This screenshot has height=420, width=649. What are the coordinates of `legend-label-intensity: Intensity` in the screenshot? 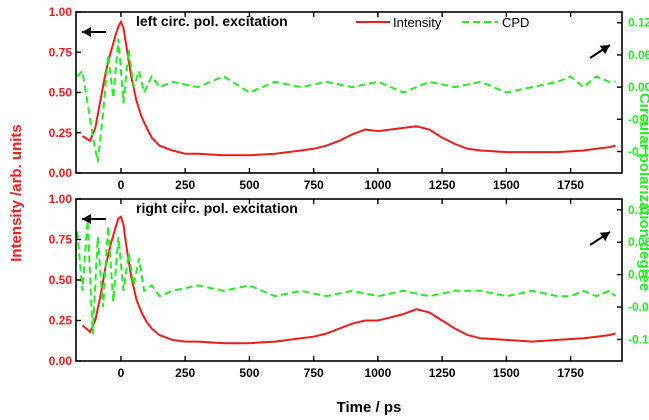 It's located at (417, 22).